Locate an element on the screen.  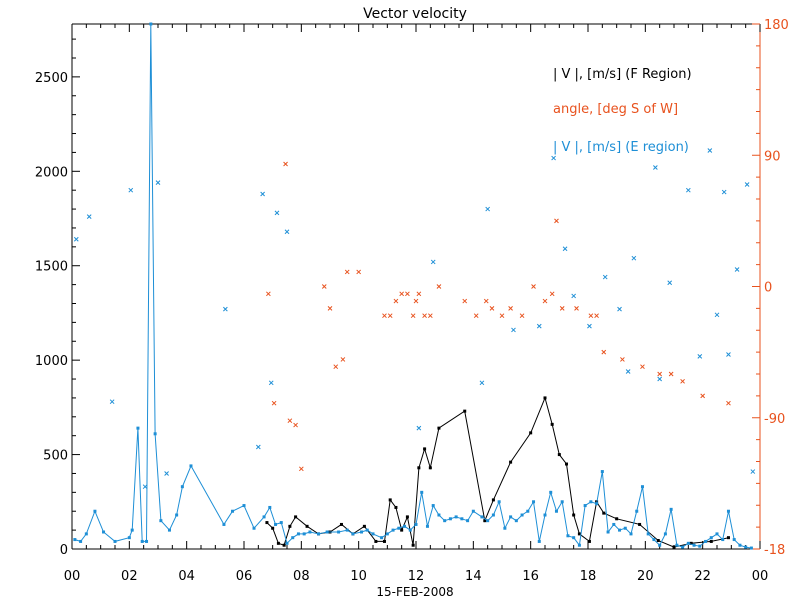
y-right-tick-label: 0 is located at coordinates (768, 288).